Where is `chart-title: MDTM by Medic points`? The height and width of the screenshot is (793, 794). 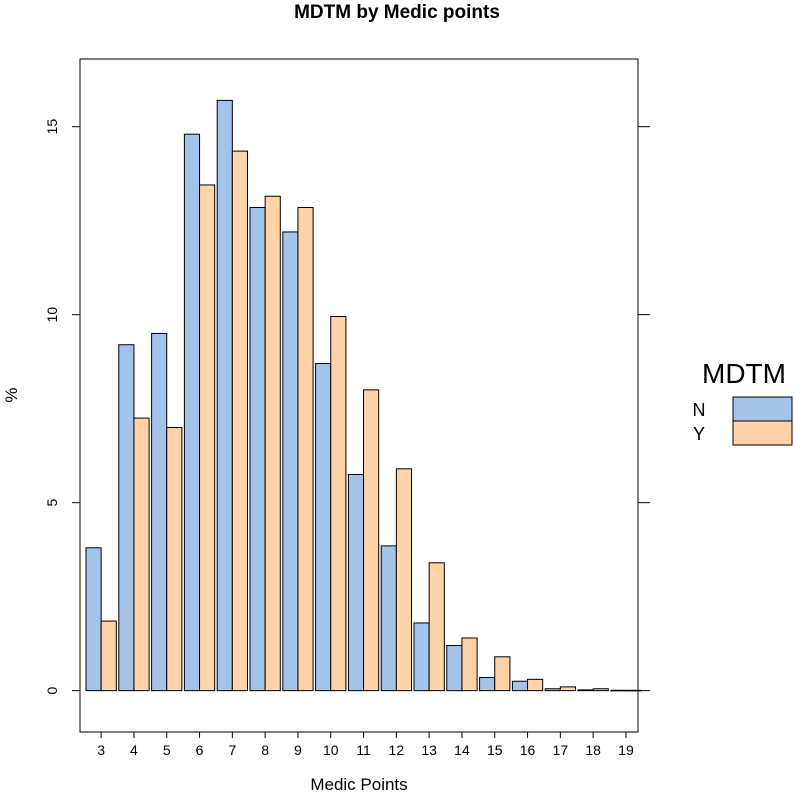 chart-title: MDTM by Medic points is located at coordinates (397, 12).